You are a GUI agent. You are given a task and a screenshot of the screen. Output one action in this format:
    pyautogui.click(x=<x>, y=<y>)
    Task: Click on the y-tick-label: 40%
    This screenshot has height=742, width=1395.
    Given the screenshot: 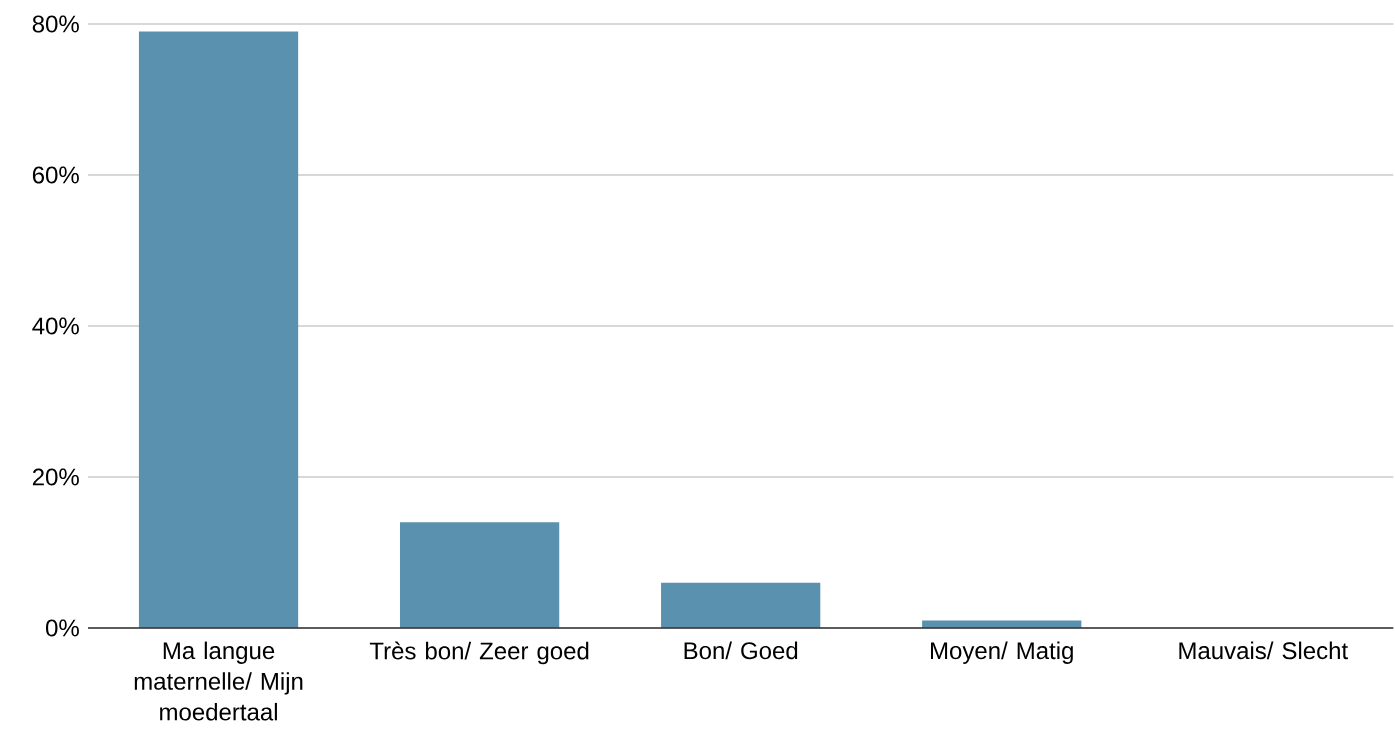 What is the action you would take?
    pyautogui.click(x=55, y=326)
    